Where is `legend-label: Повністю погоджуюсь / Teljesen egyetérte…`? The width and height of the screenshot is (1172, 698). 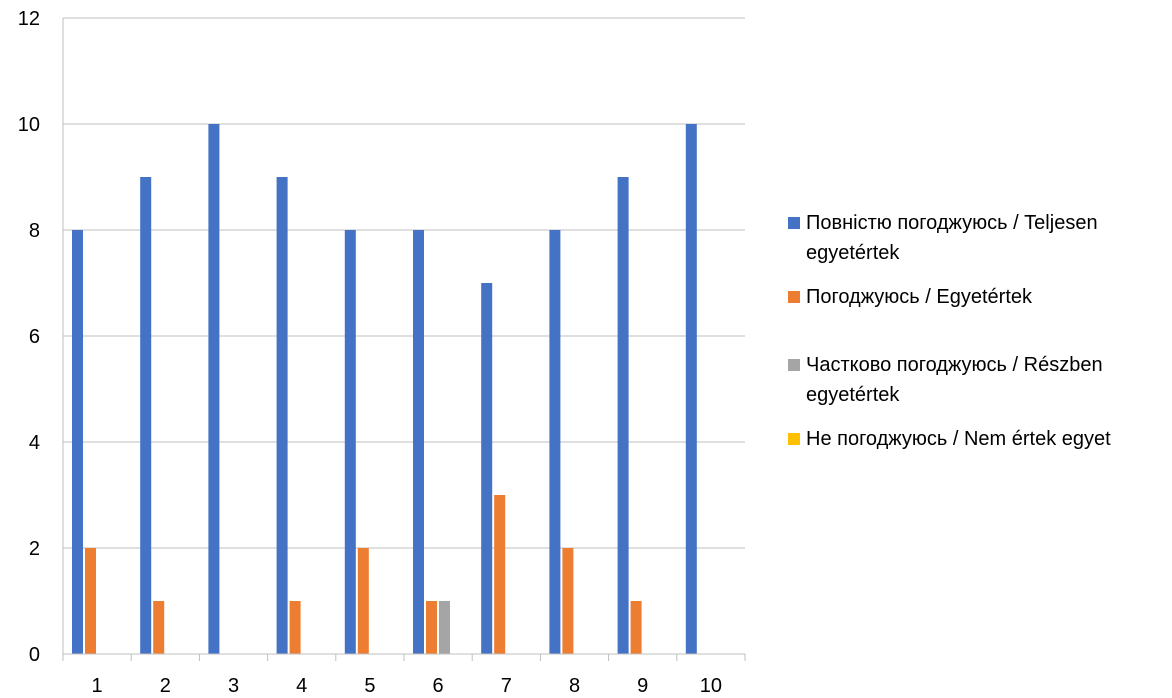
legend-label: Повністю погоджуюсь / Teljesen egyetérte… is located at coordinates (952, 238).